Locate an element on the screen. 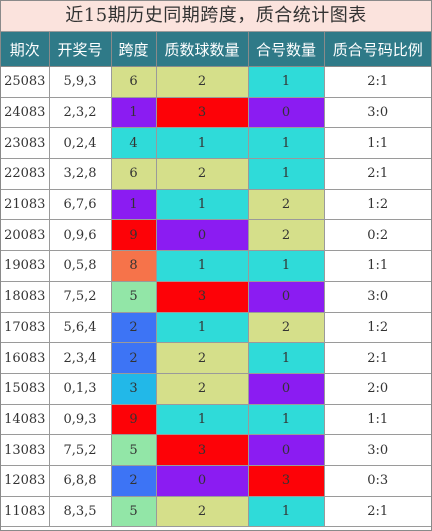 This screenshot has height=531, width=432. cell-span: 3 is located at coordinates (133, 388).